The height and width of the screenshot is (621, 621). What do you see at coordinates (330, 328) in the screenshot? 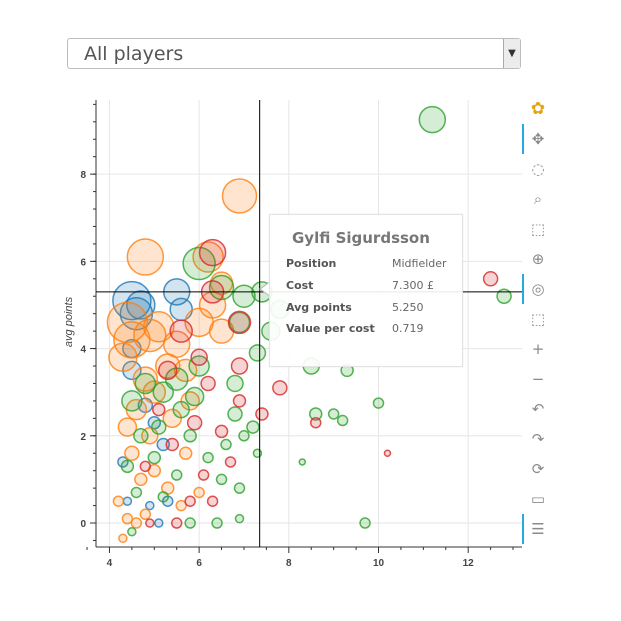
I see `tooltip-key-value-per-cost: Value per cost` at bounding box center [330, 328].